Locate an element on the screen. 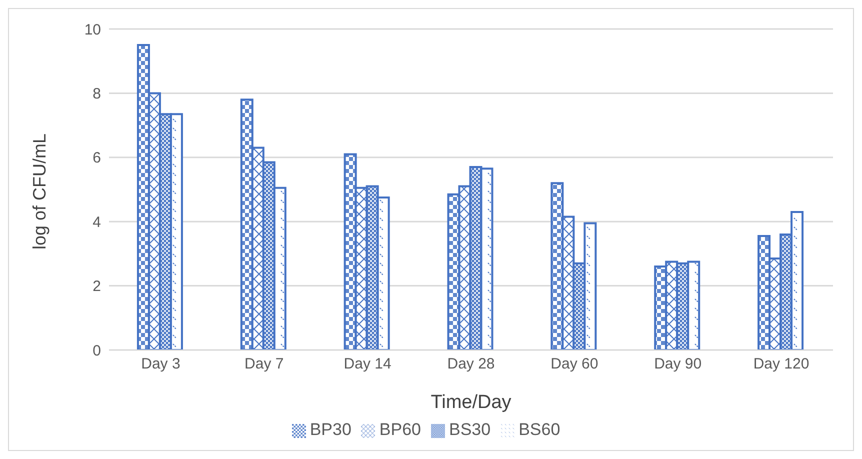 The height and width of the screenshot is (459, 862). legend-label: BS60 is located at coordinates (539, 429).